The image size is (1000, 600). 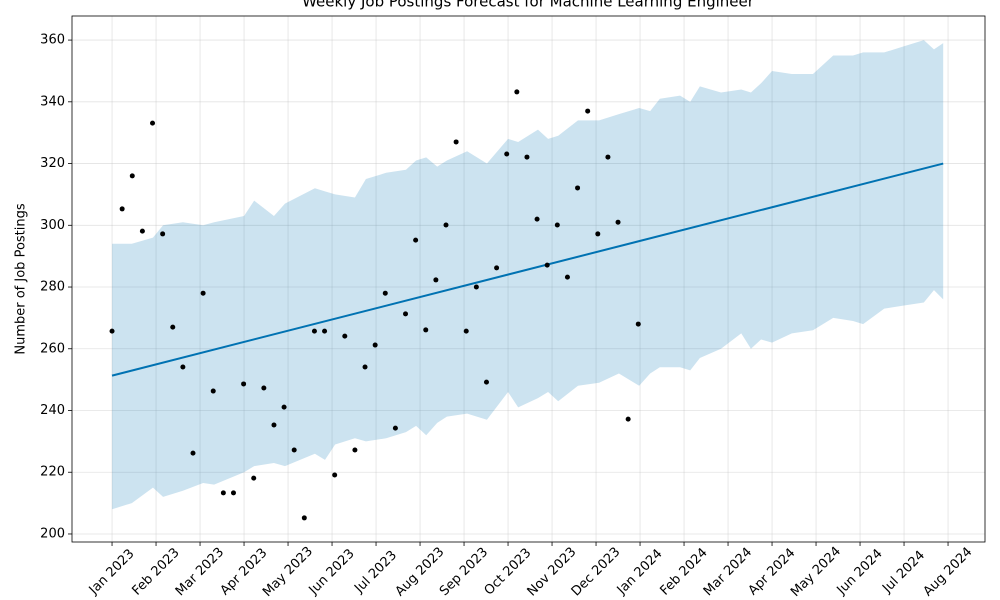 I want to click on y-tick-label: 340, so click(x=52, y=101).